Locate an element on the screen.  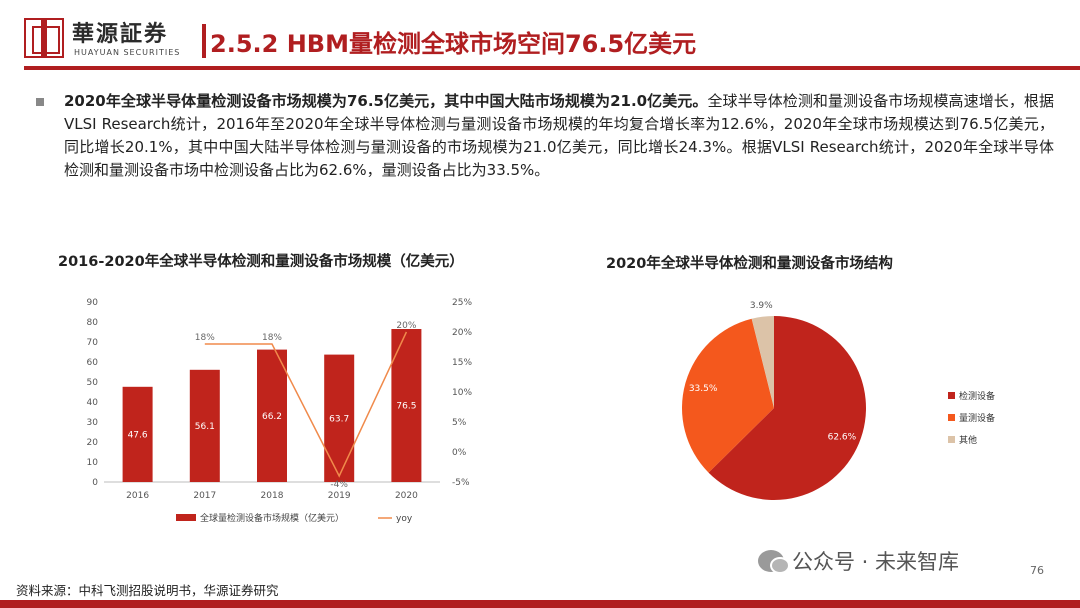
pie-slice-量测设备 is located at coordinates (728, 395).